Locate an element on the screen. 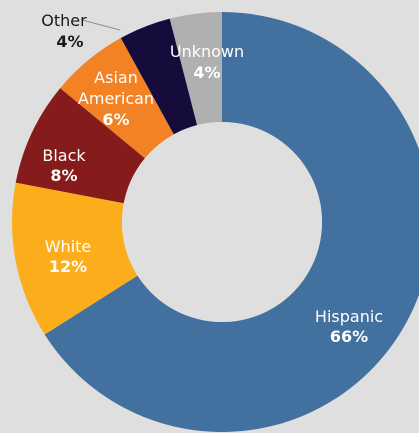  asian-american-value: 6% is located at coordinates (115, 119).